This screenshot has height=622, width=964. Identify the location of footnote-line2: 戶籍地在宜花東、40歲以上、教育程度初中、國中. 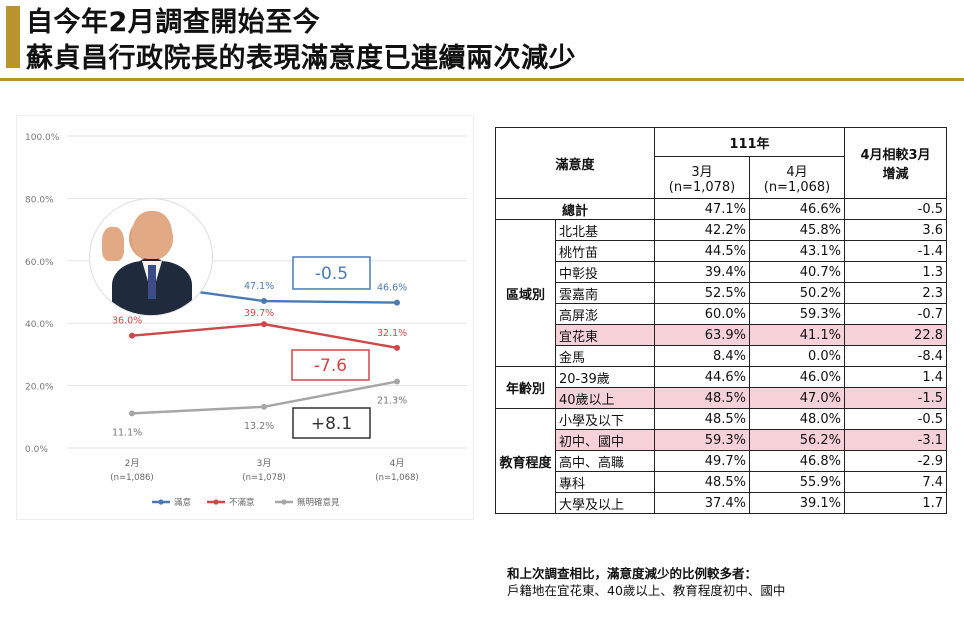
(646, 590).